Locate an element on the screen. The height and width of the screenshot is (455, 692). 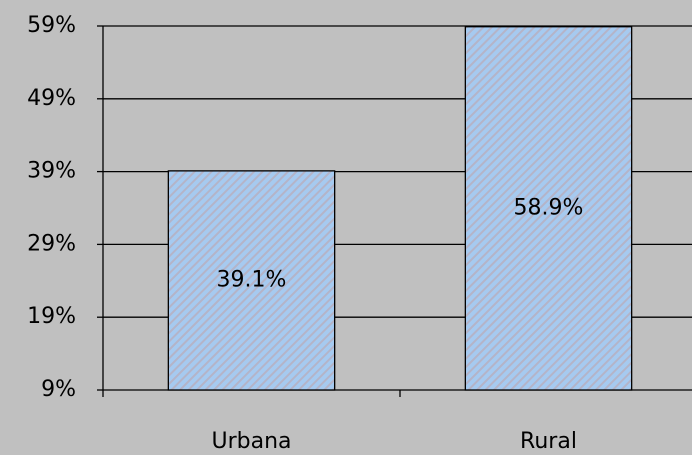
x-tick-label: Rural is located at coordinates (548, 441).